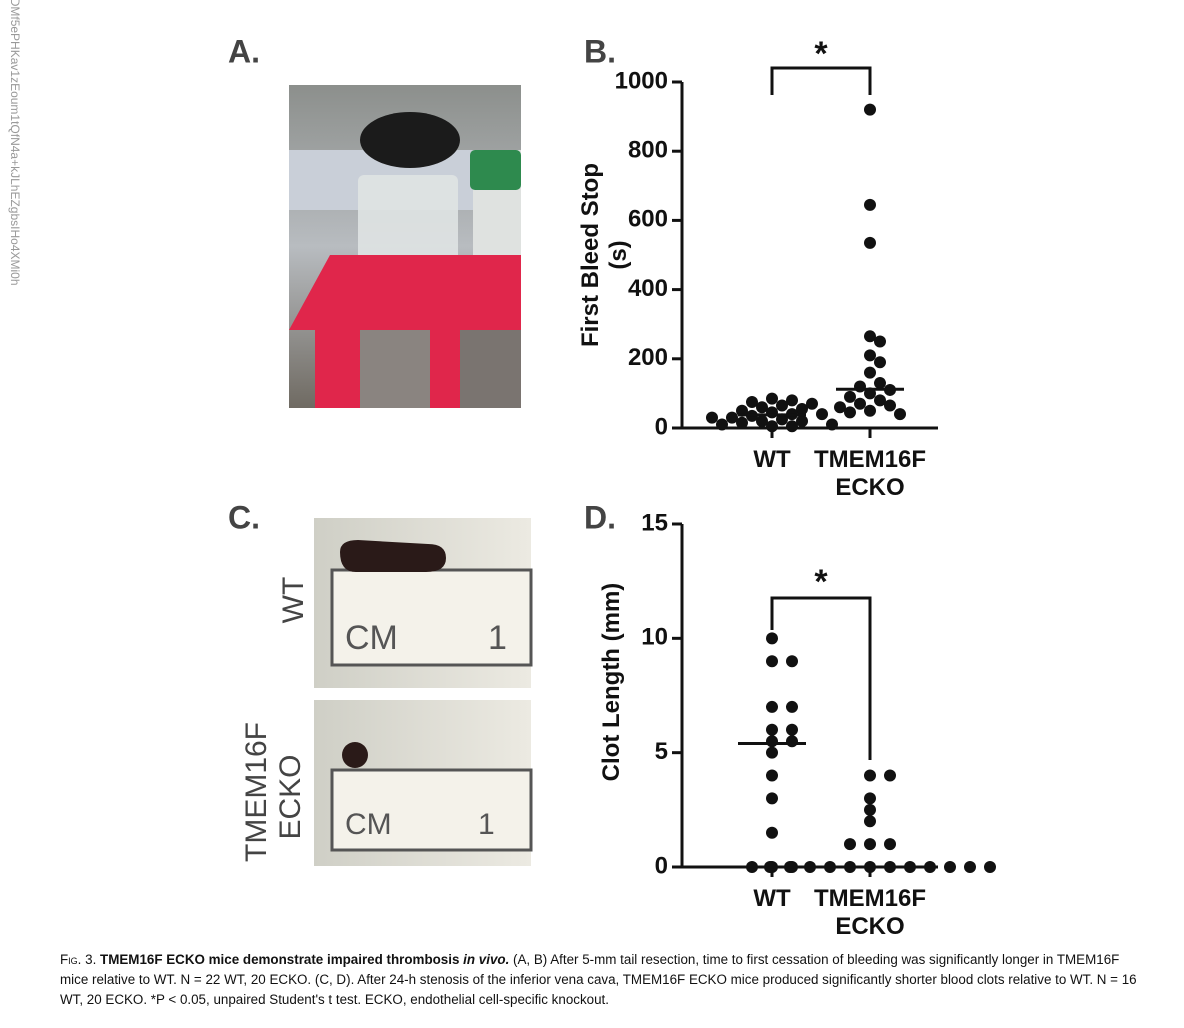 The width and height of the screenshot is (1184, 1028). Describe the element at coordinates (648, 357) in the screenshot. I see `y-tick-label: 200` at that location.